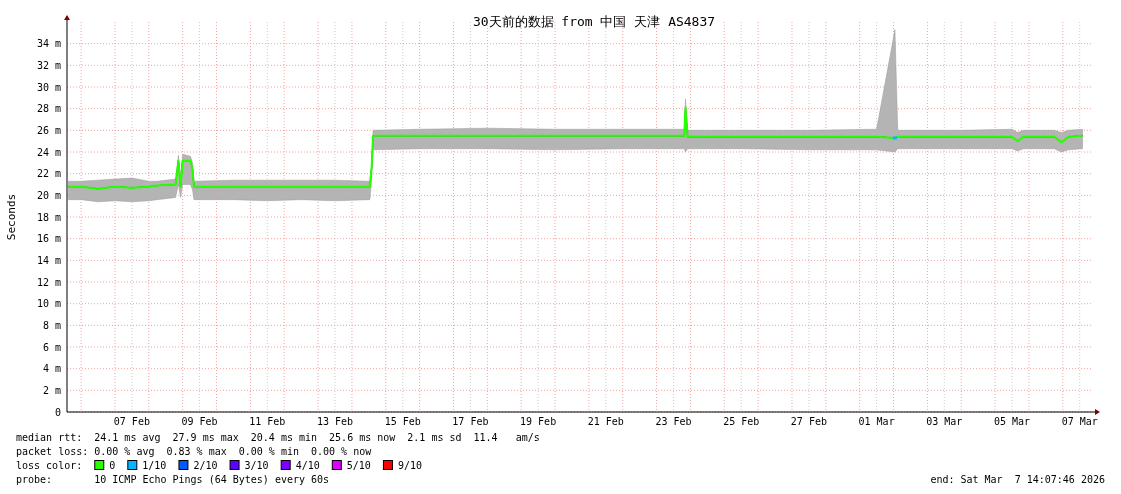 This screenshot has height=494, width=1121. Describe the element at coordinates (48, 152) in the screenshot. I see `y-tick-label: 24 m` at that location.